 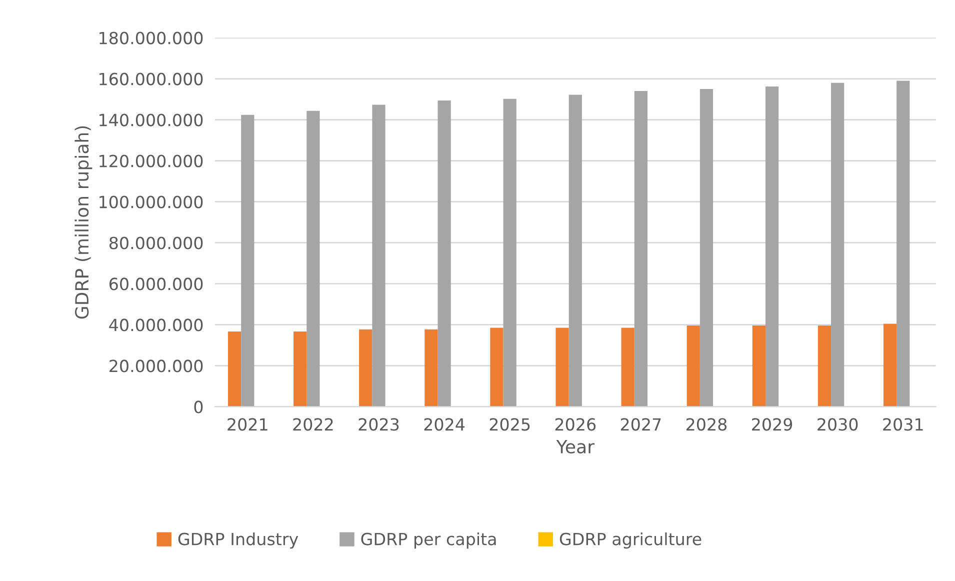 What do you see at coordinates (444, 424) in the screenshot?
I see `x-tick-label: 2024` at bounding box center [444, 424].